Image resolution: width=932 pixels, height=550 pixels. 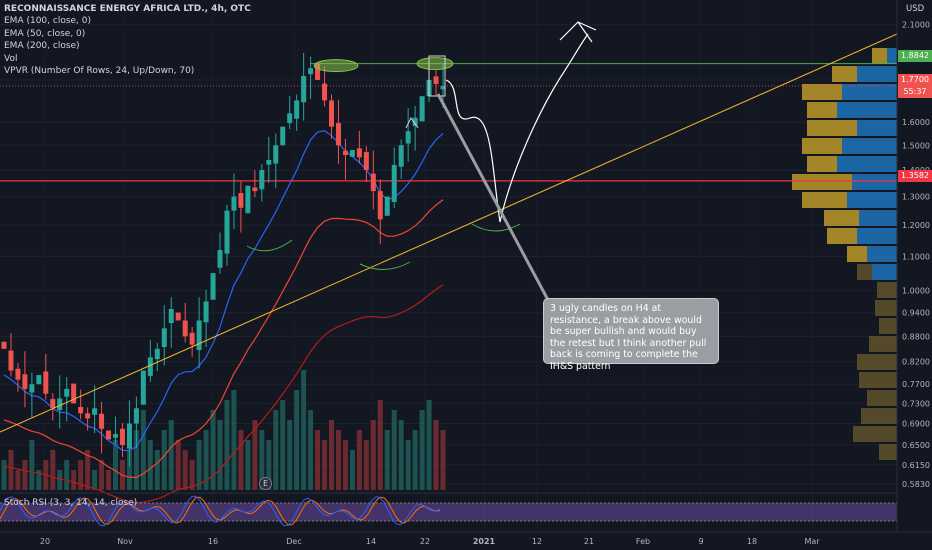 What do you see at coordinates (915, 9) in the screenshot?
I see `currency-label: USD` at bounding box center [915, 9].